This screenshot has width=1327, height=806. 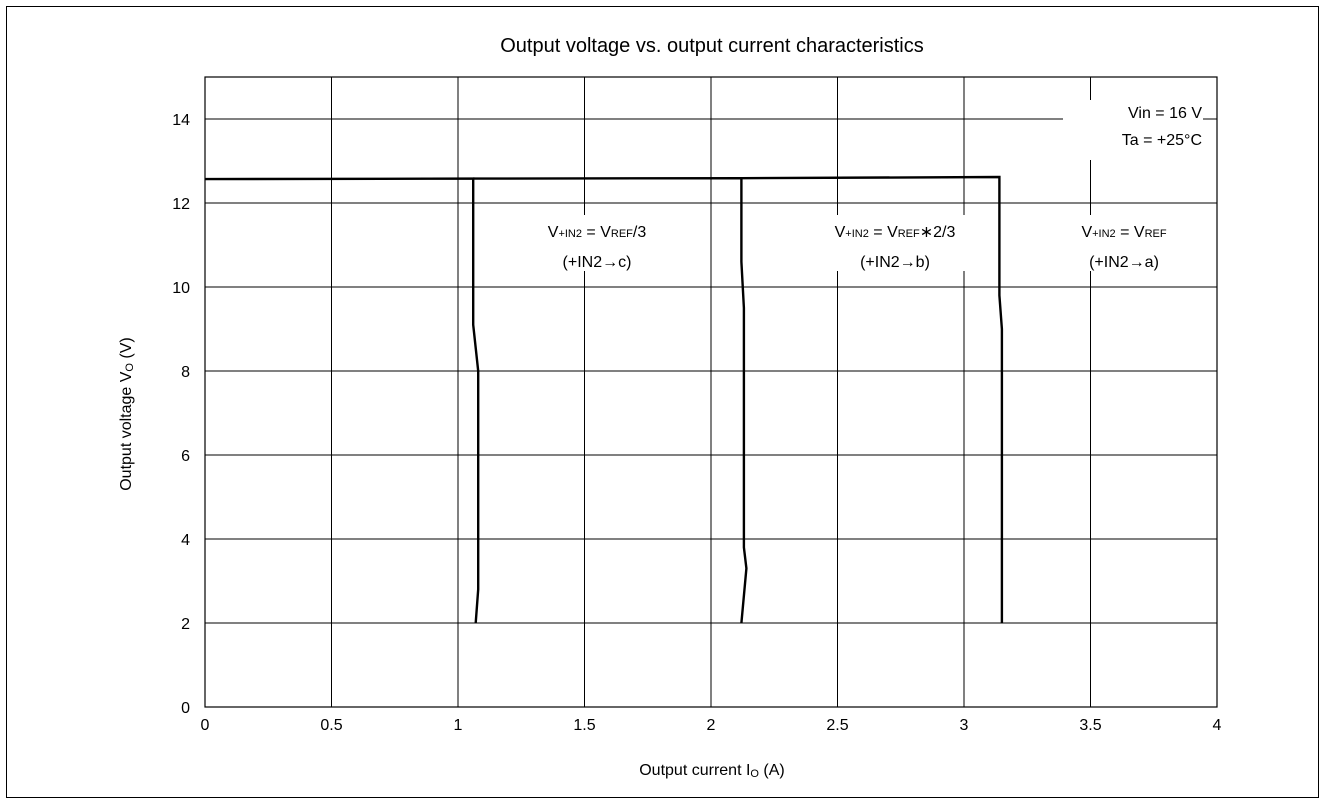 I want to click on series-mode-3: (+IN2→a), so click(x=1124, y=262).